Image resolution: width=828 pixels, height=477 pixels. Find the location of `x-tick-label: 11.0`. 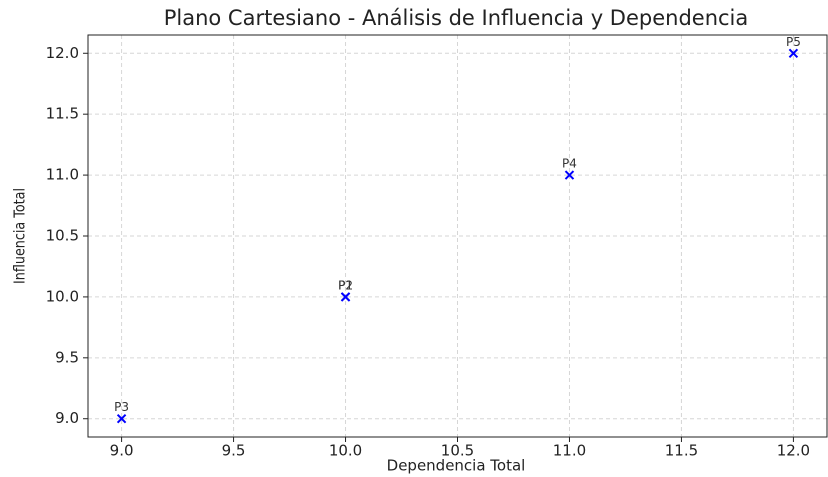

x-tick-label: 11.0 is located at coordinates (569, 451).